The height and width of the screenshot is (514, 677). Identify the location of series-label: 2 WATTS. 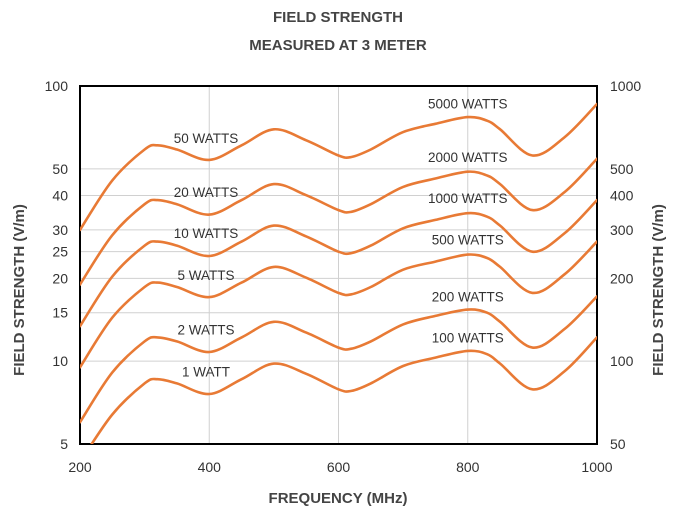
(206, 330).